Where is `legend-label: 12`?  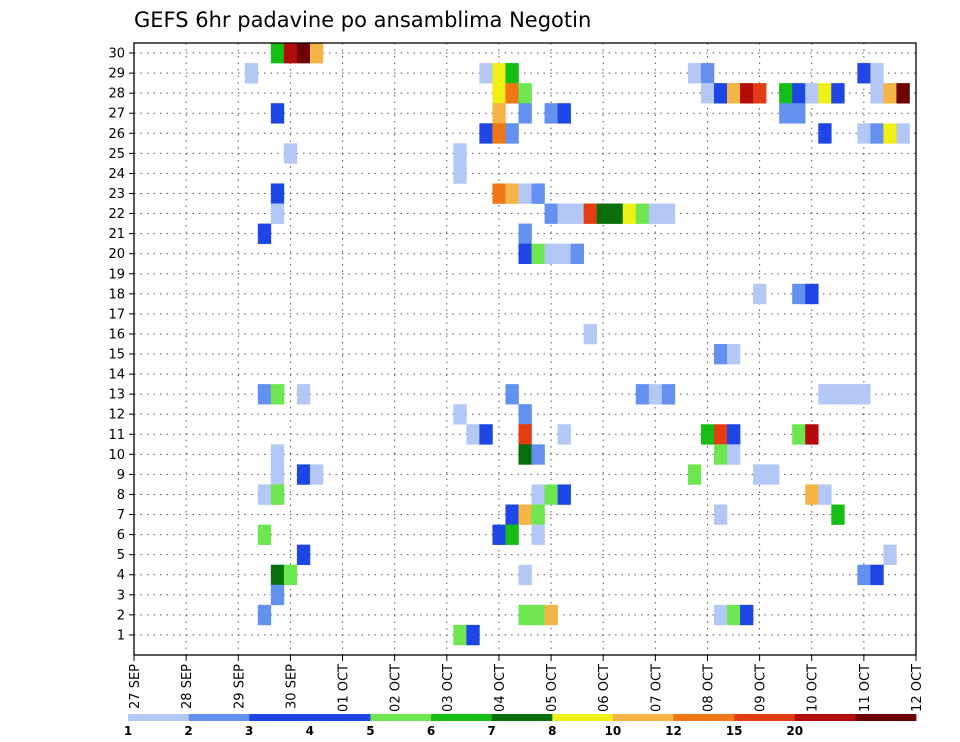
legend-label: 12 is located at coordinates (673, 731).